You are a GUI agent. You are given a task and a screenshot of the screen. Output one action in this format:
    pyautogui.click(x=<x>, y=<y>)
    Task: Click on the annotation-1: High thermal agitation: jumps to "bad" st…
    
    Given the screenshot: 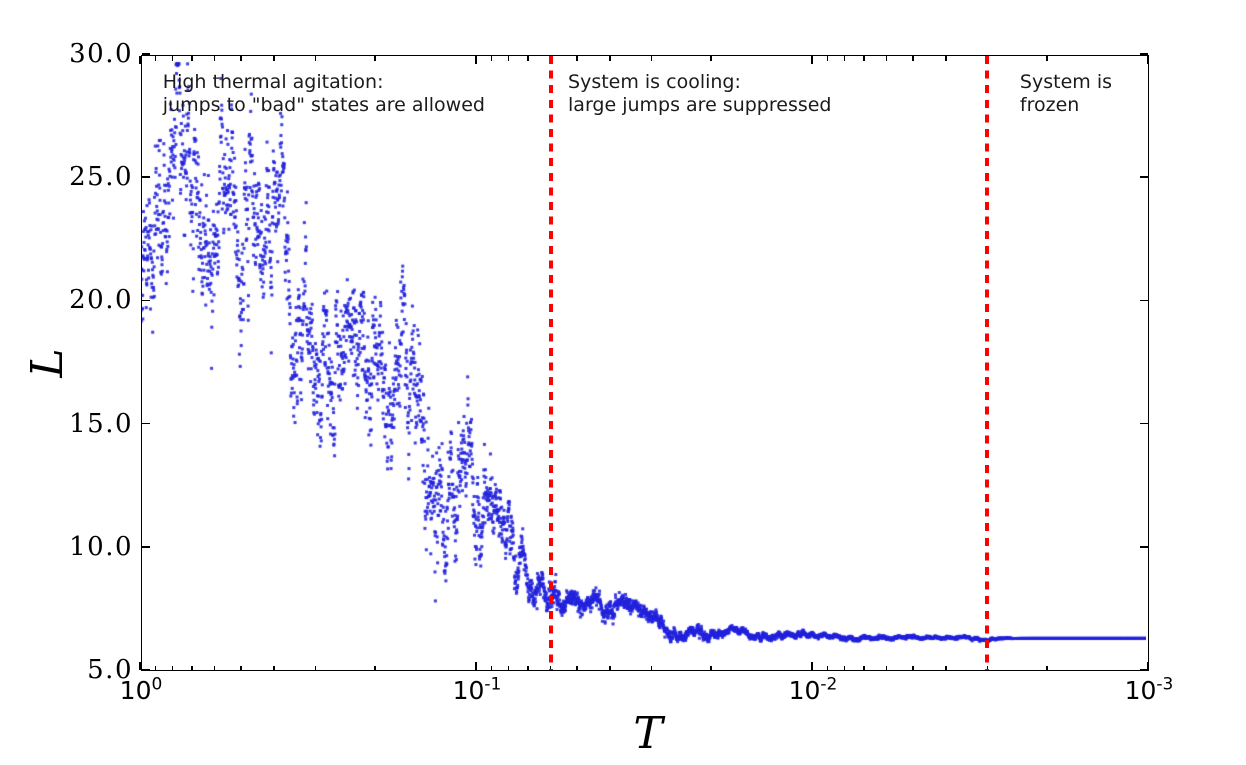 What is the action you would take?
    pyautogui.click(x=324, y=94)
    